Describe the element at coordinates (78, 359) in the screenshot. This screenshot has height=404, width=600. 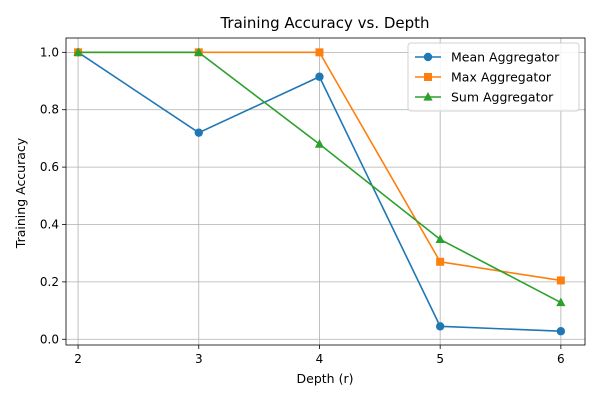
I see `x-tick-label: 2` at that location.